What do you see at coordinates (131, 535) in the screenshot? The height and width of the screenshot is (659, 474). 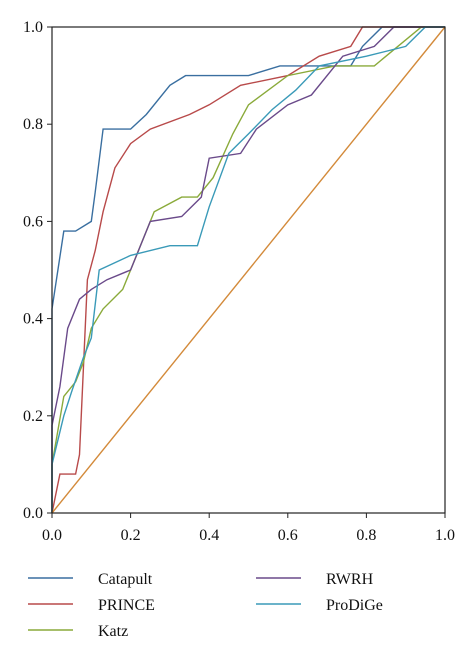 I see `x-tick-label: 0.2` at bounding box center [131, 535].